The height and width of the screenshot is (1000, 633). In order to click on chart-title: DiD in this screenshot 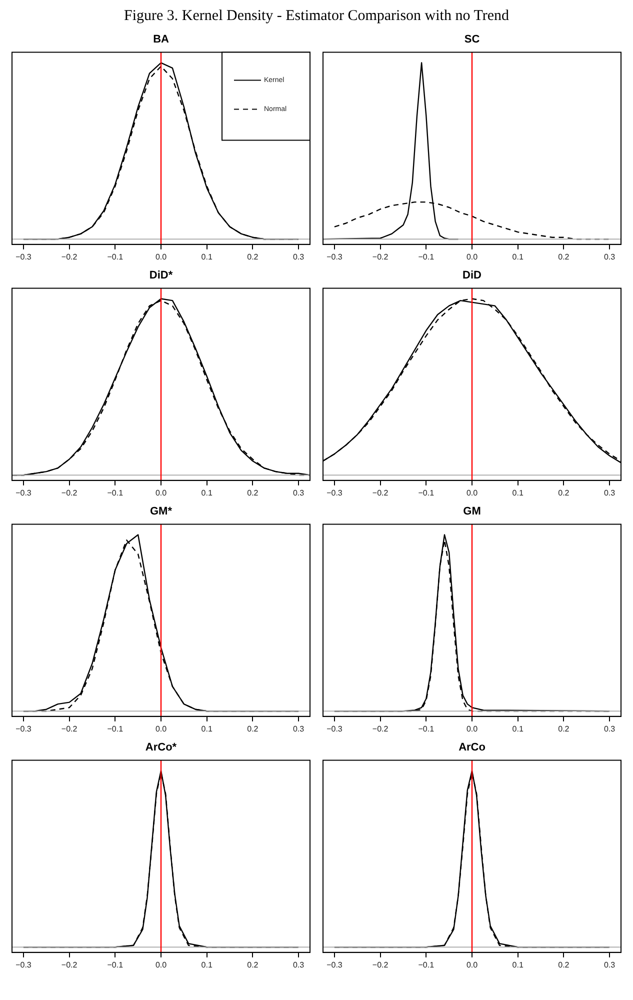, I will do `click(472, 276)`.